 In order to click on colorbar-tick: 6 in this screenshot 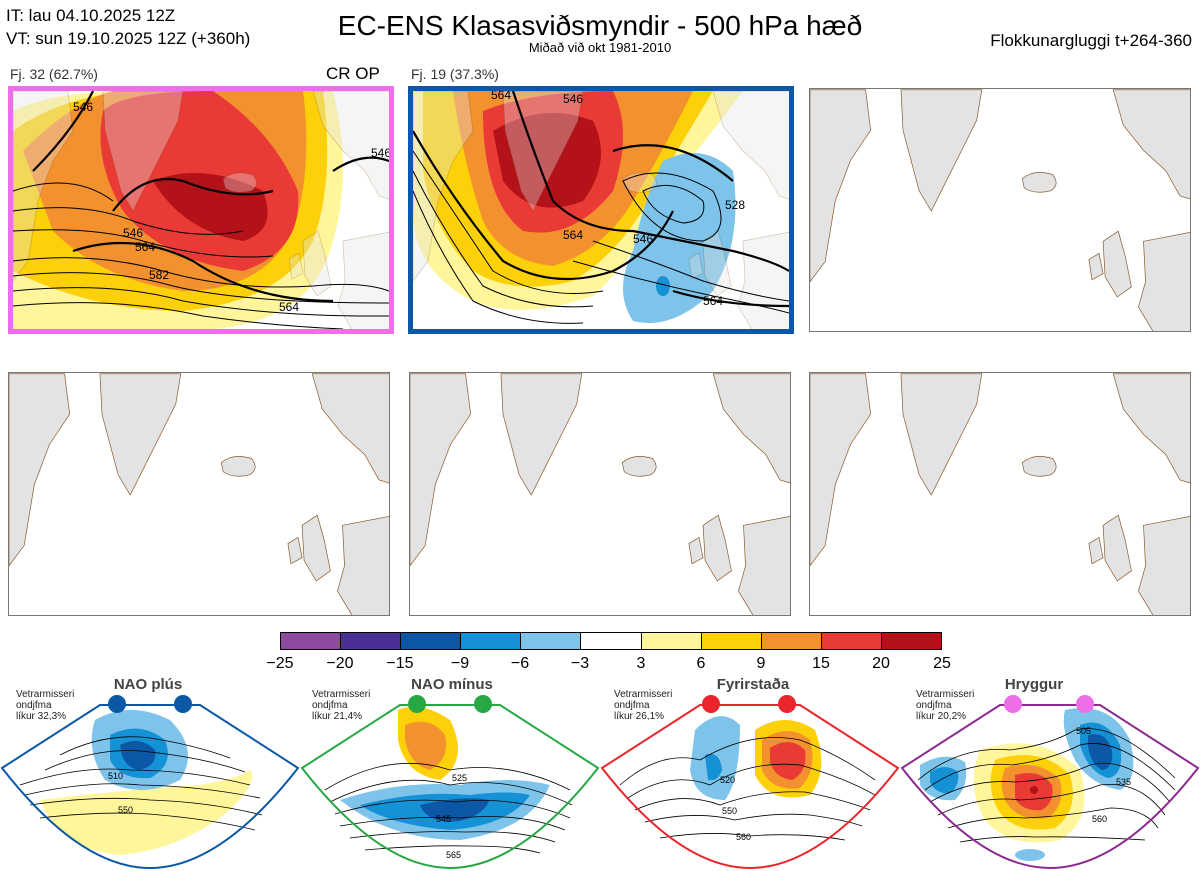, I will do `click(701, 663)`.